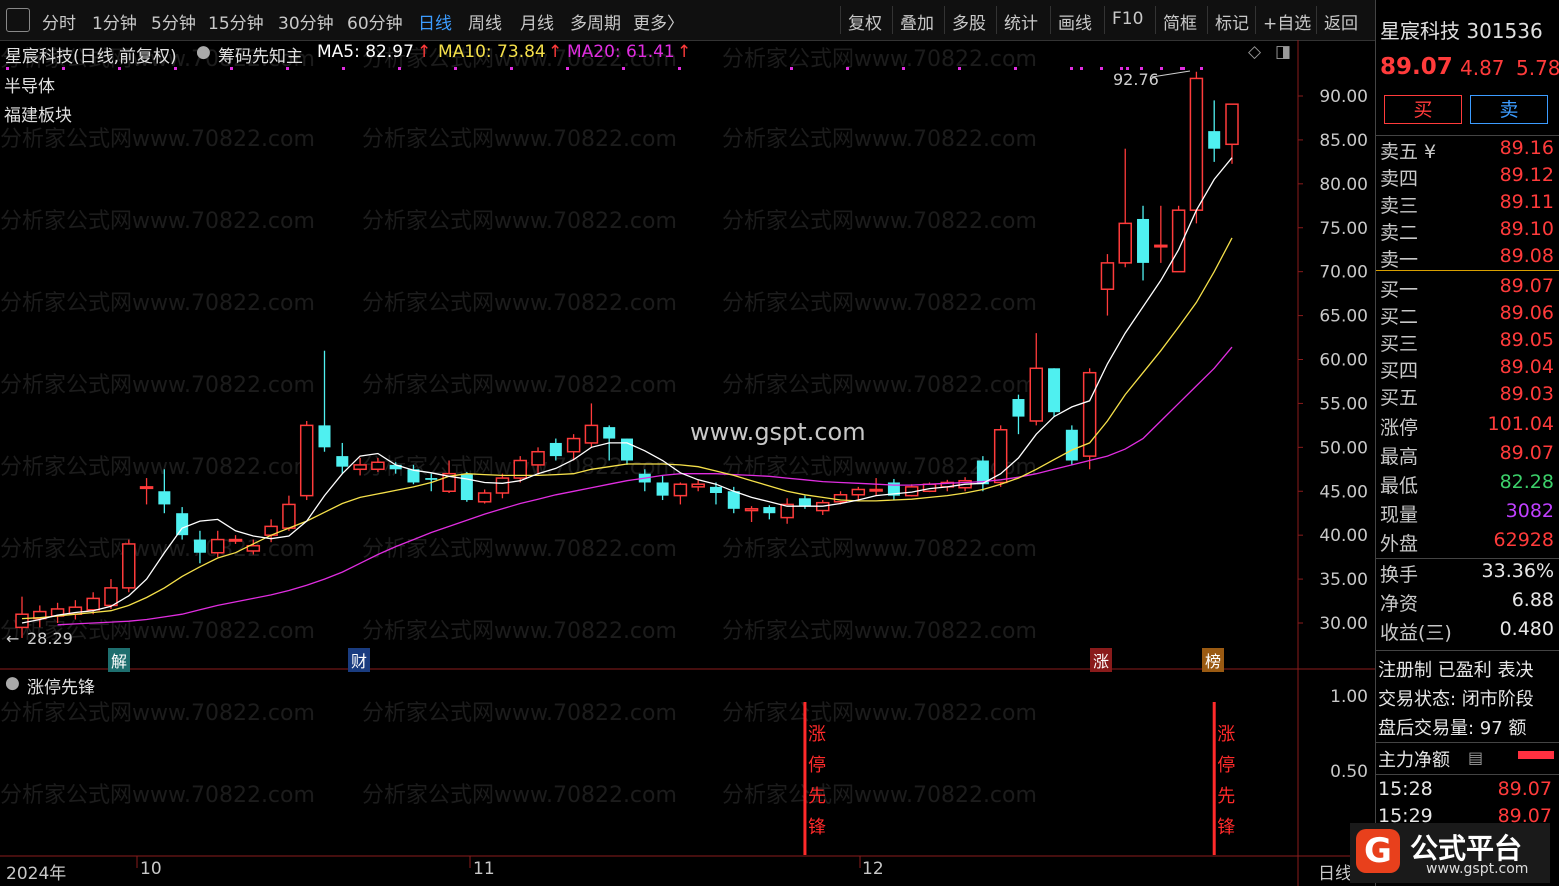 The height and width of the screenshot is (886, 1559). Describe the element at coordinates (59, 24) in the screenshot. I see `period-tab: 分时` at that location.